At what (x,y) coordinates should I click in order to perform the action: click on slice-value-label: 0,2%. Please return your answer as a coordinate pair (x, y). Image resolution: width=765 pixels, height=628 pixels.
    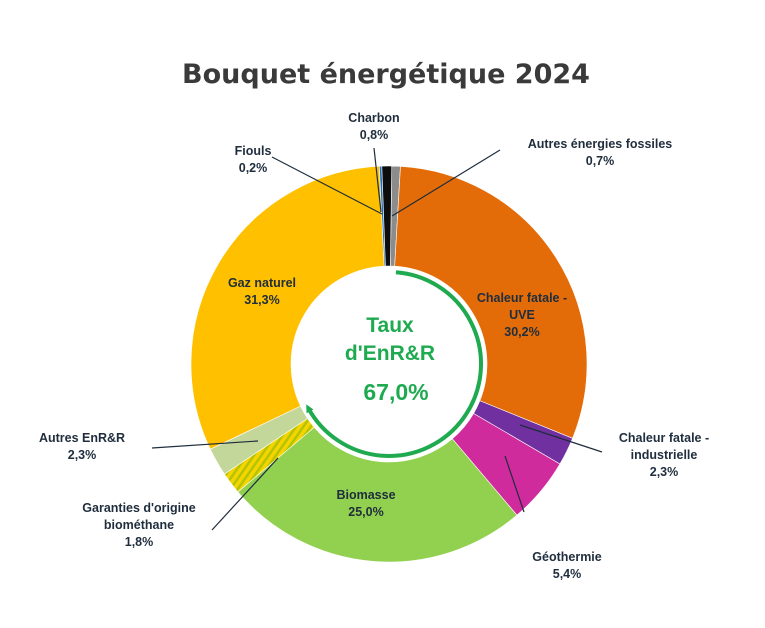
    Looking at the image, I should click on (253, 168).